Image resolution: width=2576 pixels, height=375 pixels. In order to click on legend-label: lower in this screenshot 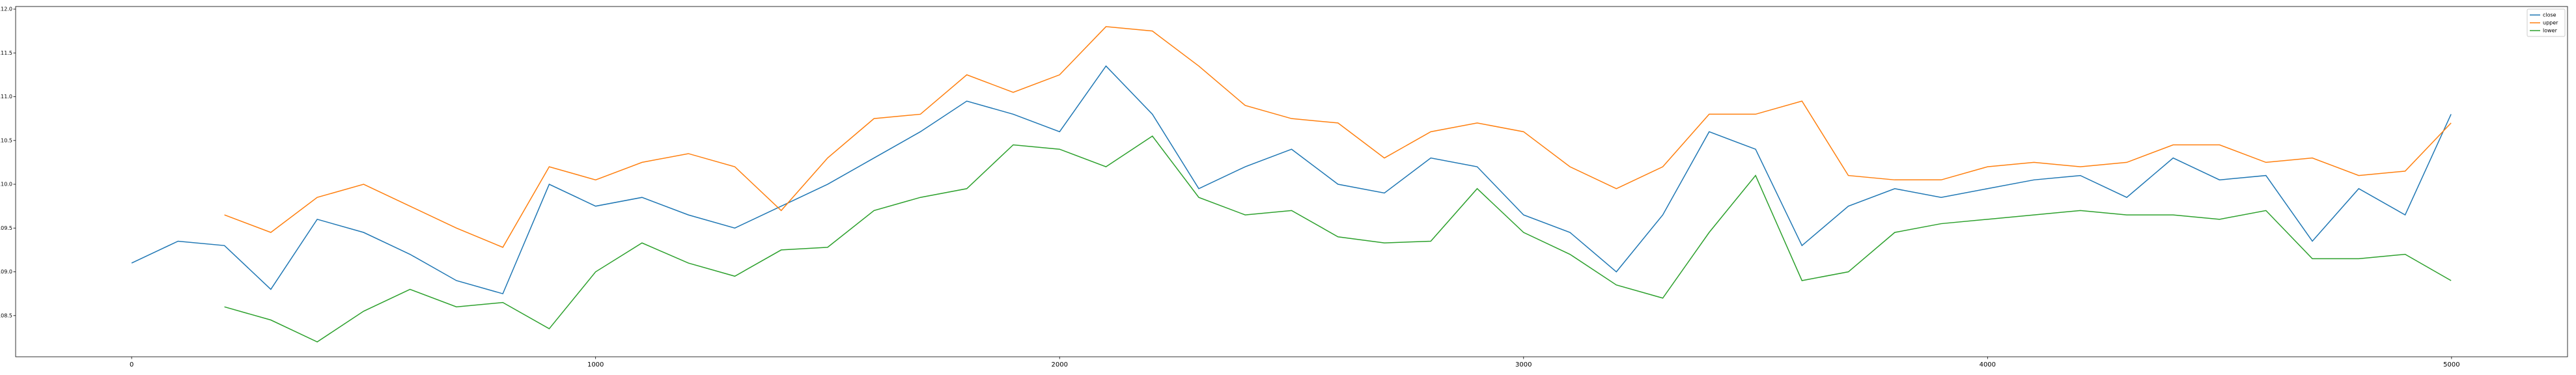, I will do `click(2550, 31)`.